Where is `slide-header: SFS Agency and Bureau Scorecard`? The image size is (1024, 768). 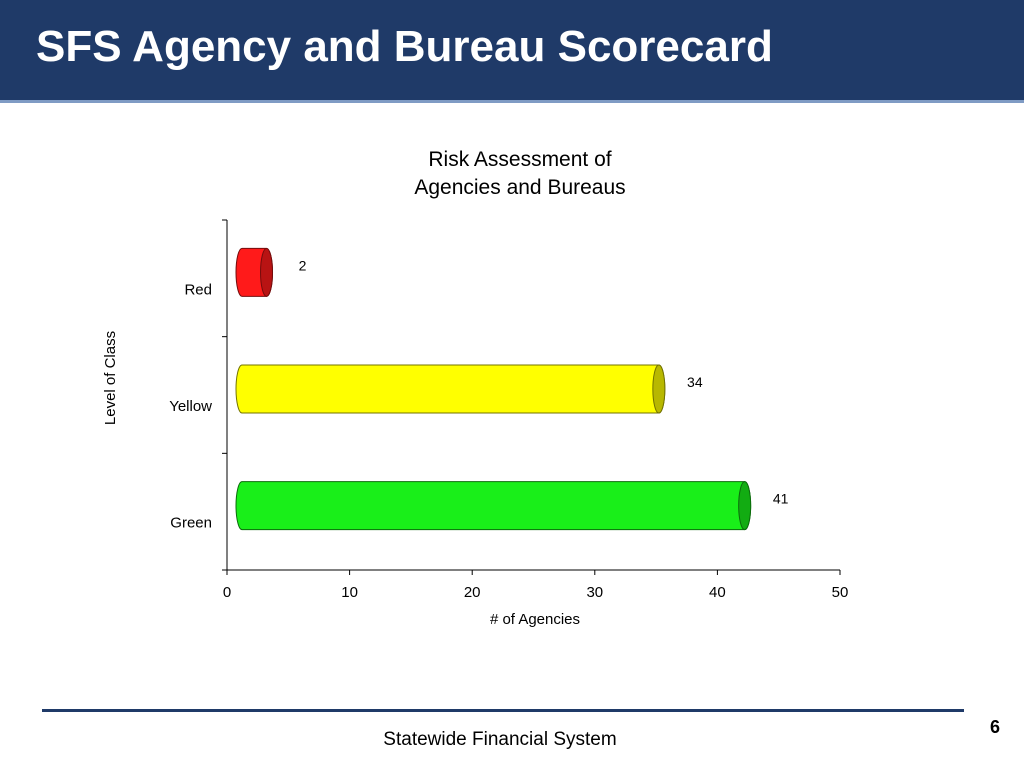
slide-header: SFS Agency and Bureau Scorecard is located at coordinates (512, 51).